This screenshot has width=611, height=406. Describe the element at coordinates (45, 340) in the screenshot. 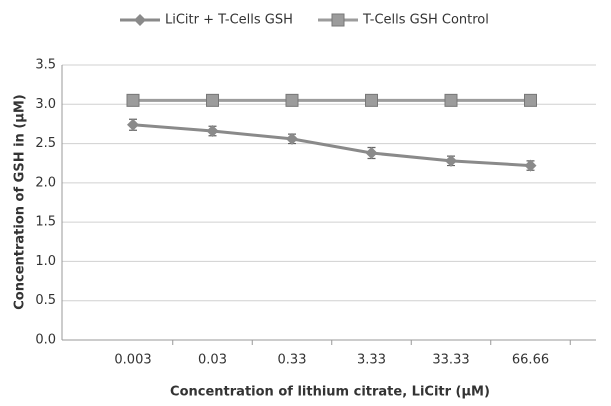

I see `y-tick-label: 0.0` at that location.